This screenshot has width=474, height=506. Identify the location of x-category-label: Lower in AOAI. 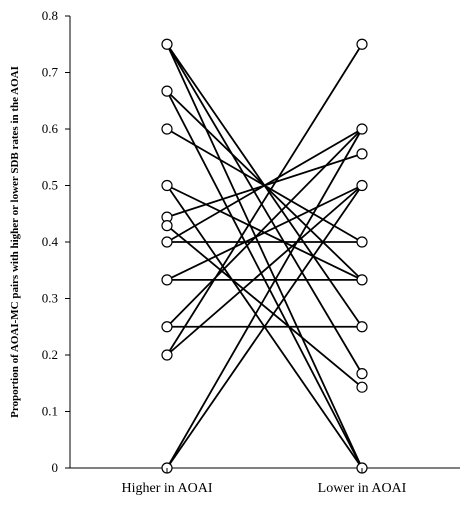
(362, 488).